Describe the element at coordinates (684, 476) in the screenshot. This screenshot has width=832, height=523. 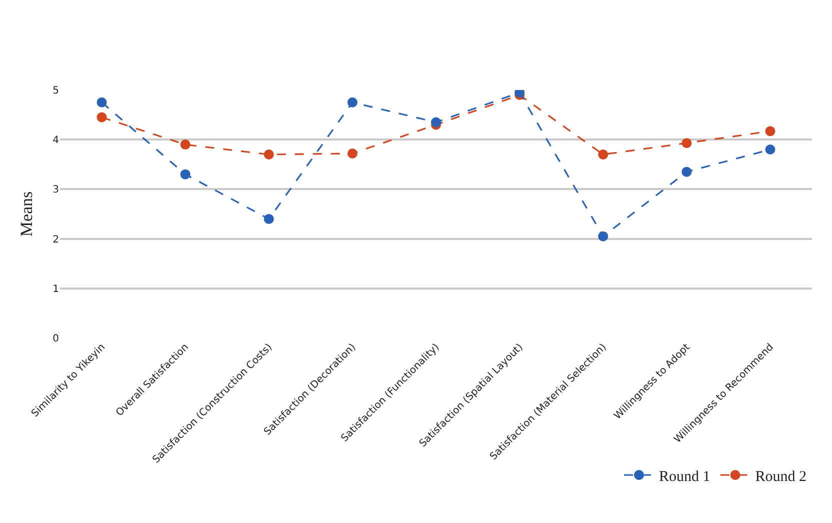
I see `legend-label: Round 1` at that location.